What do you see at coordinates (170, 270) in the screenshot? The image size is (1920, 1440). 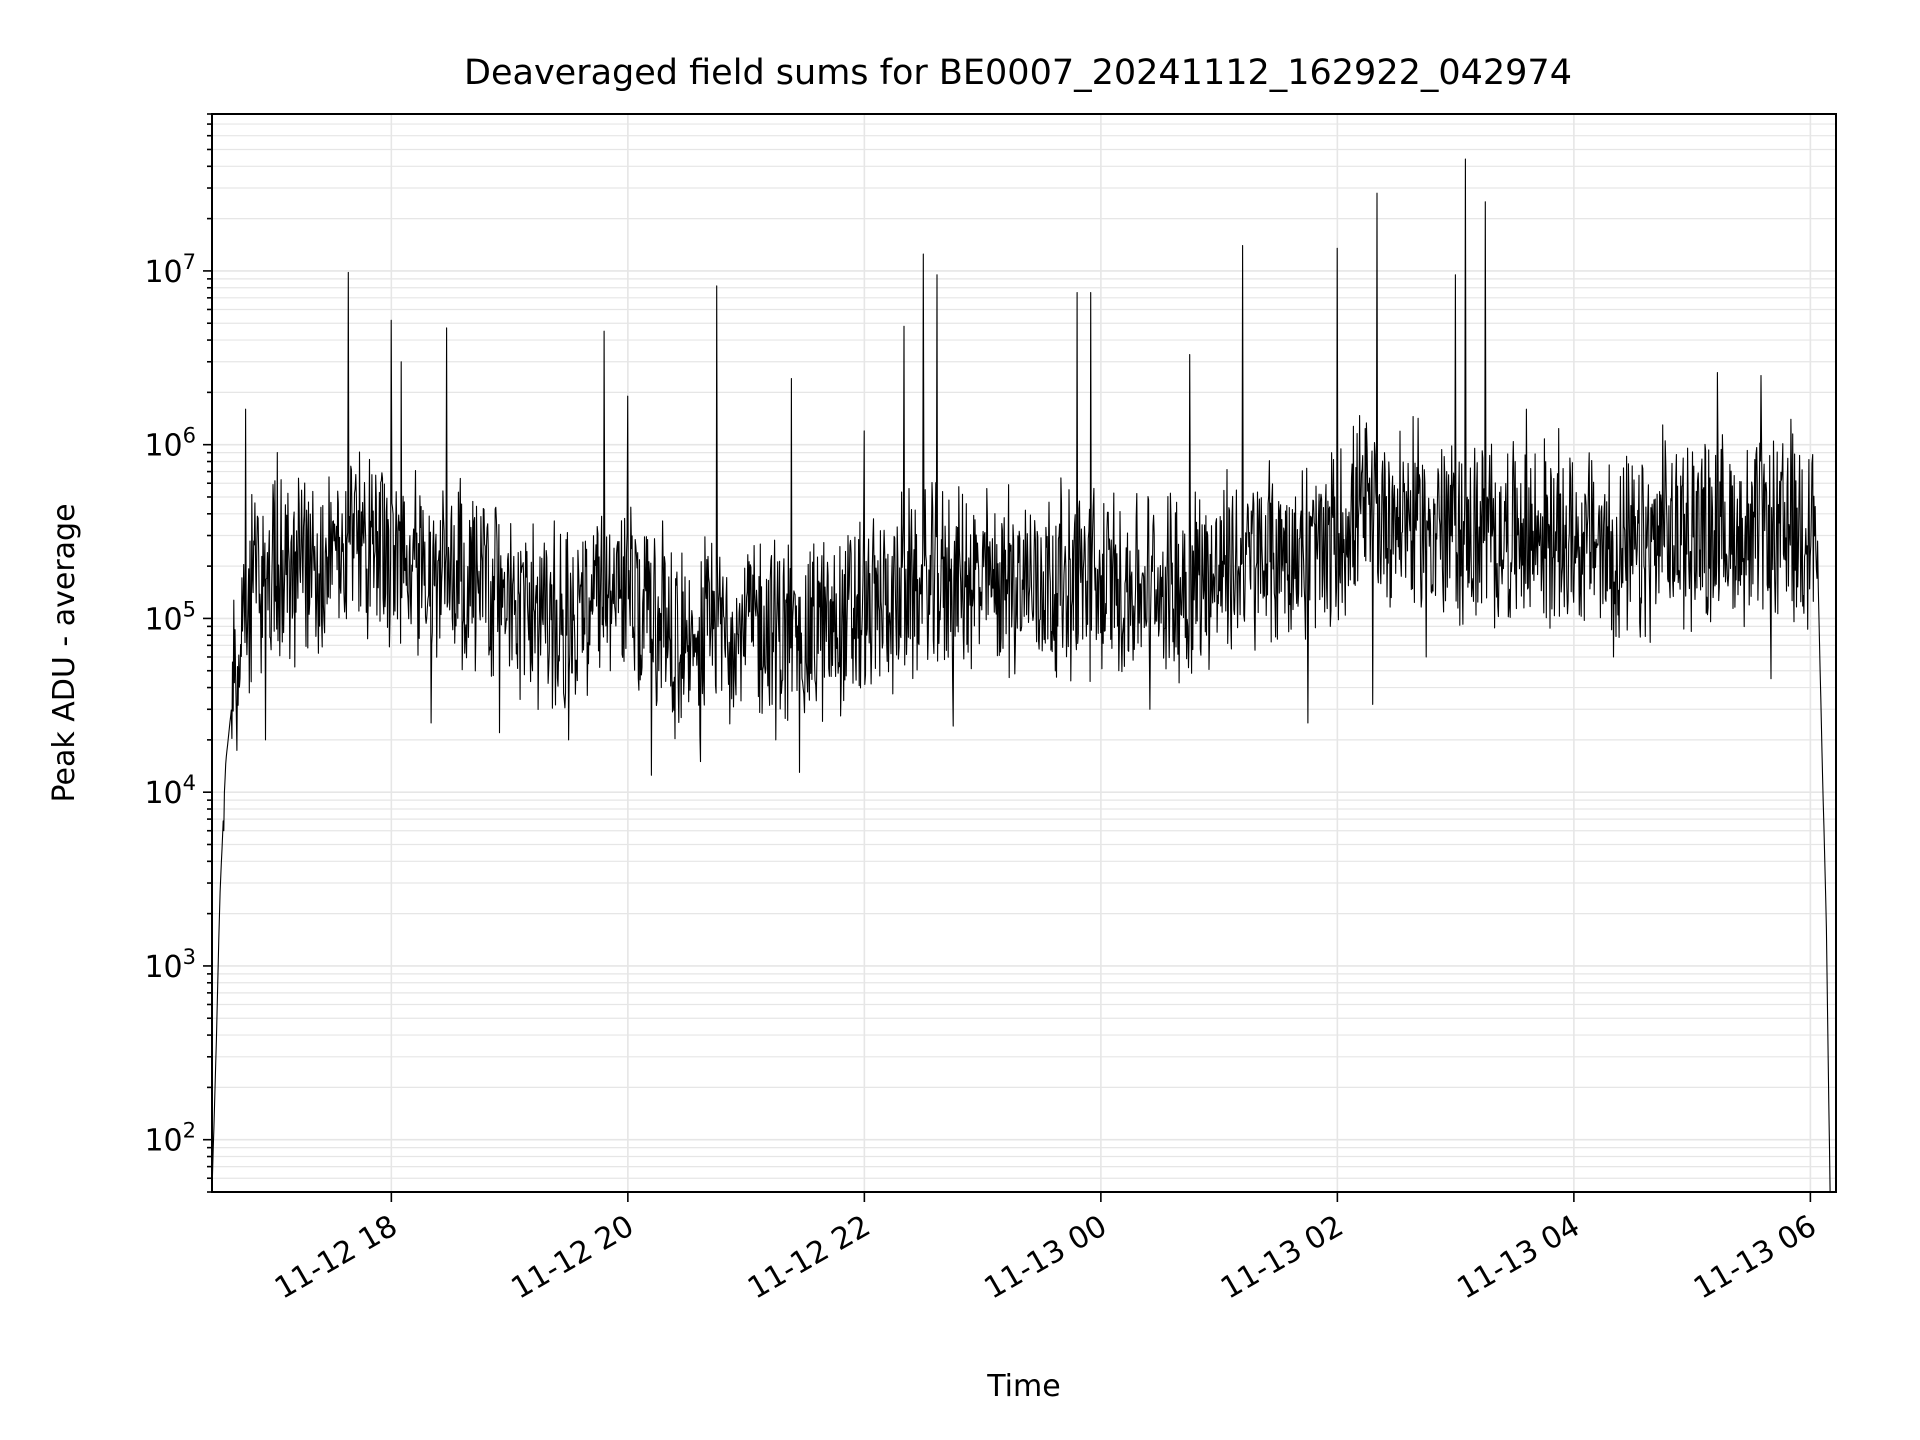 I see `y-tick-label: 10⁷` at bounding box center [170, 270].